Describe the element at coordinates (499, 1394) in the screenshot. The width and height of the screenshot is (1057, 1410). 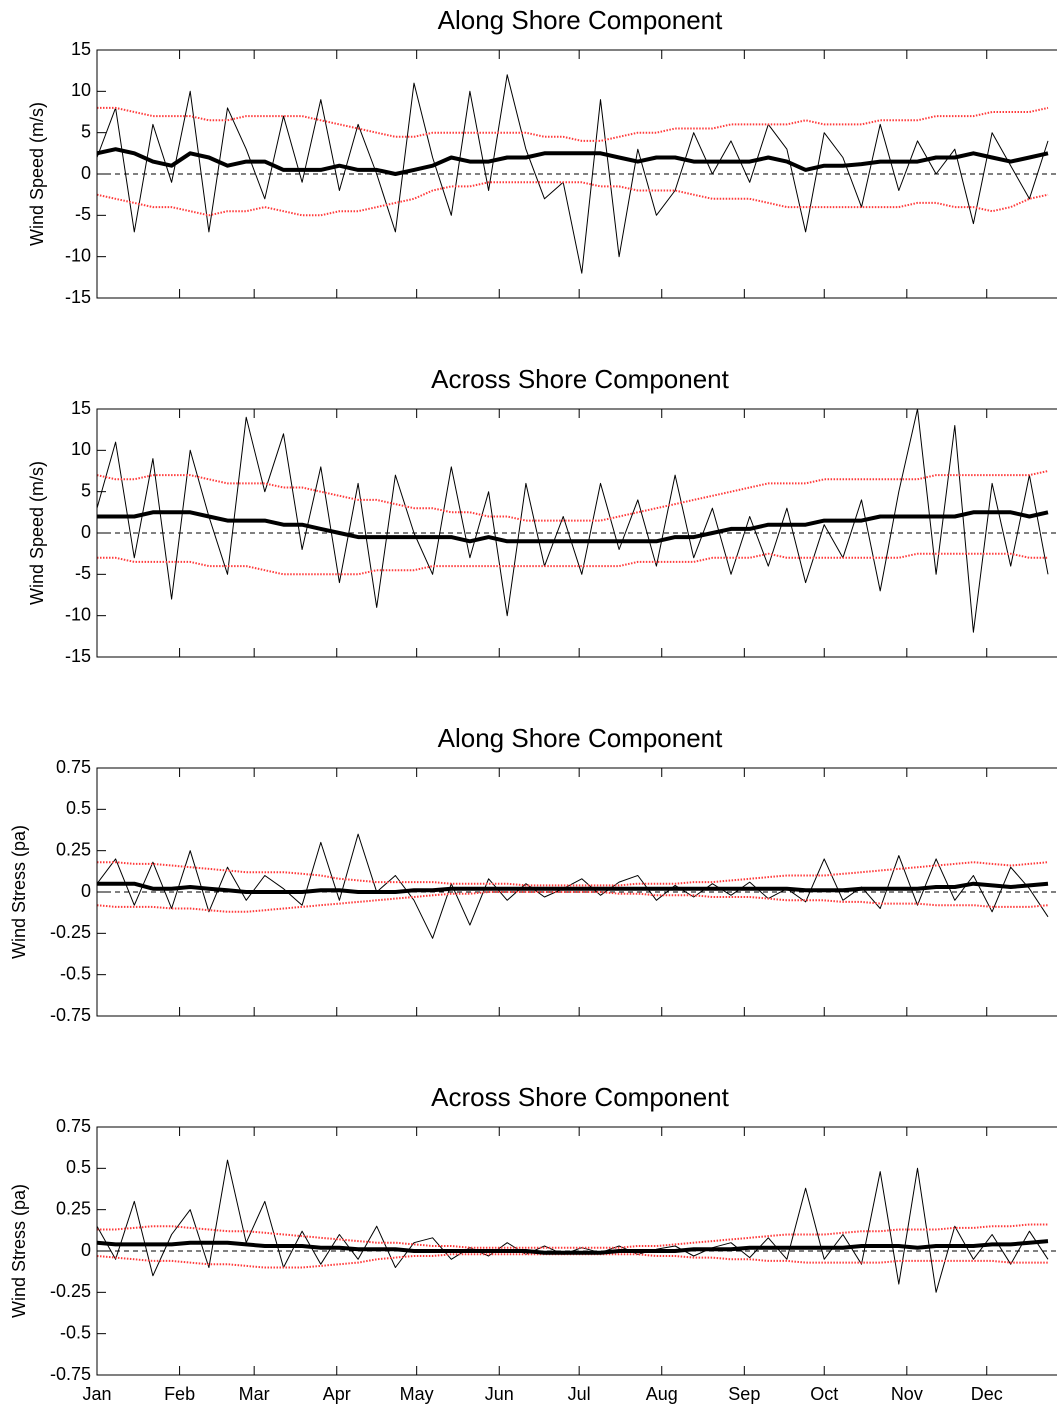
I see `x-tick-label: Jun` at that location.